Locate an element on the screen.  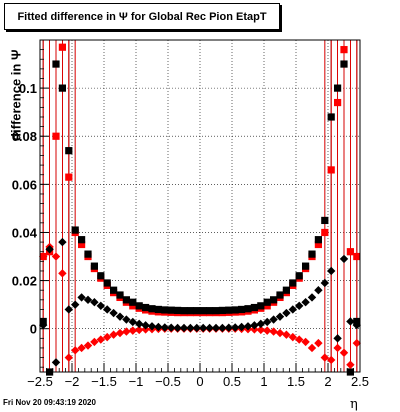
x-tick-label: −2 is located at coordinates (72, 381).